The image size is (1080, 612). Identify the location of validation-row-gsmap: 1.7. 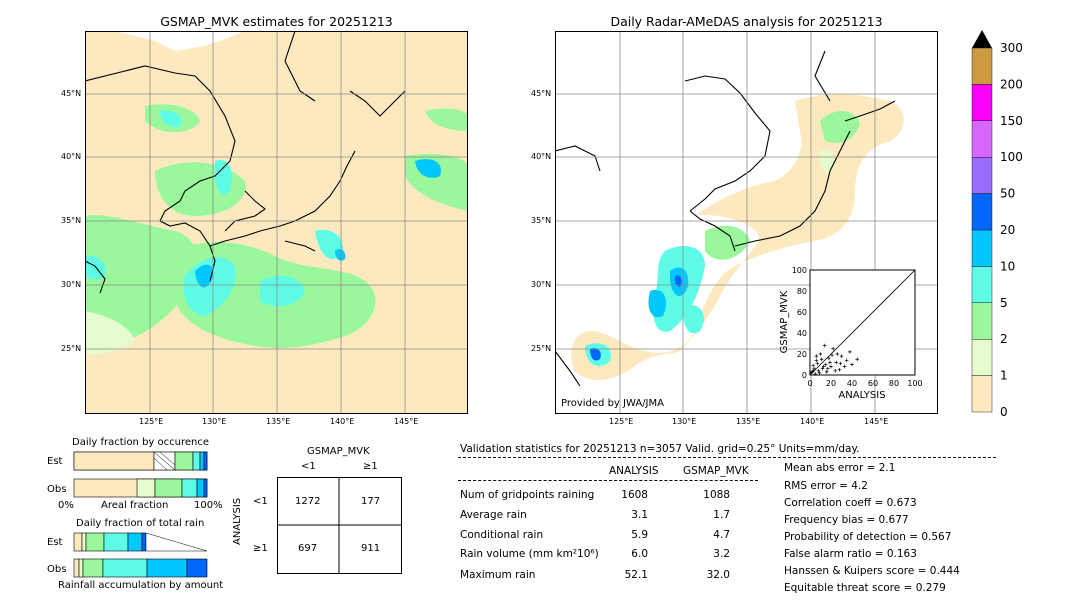
(721, 515).